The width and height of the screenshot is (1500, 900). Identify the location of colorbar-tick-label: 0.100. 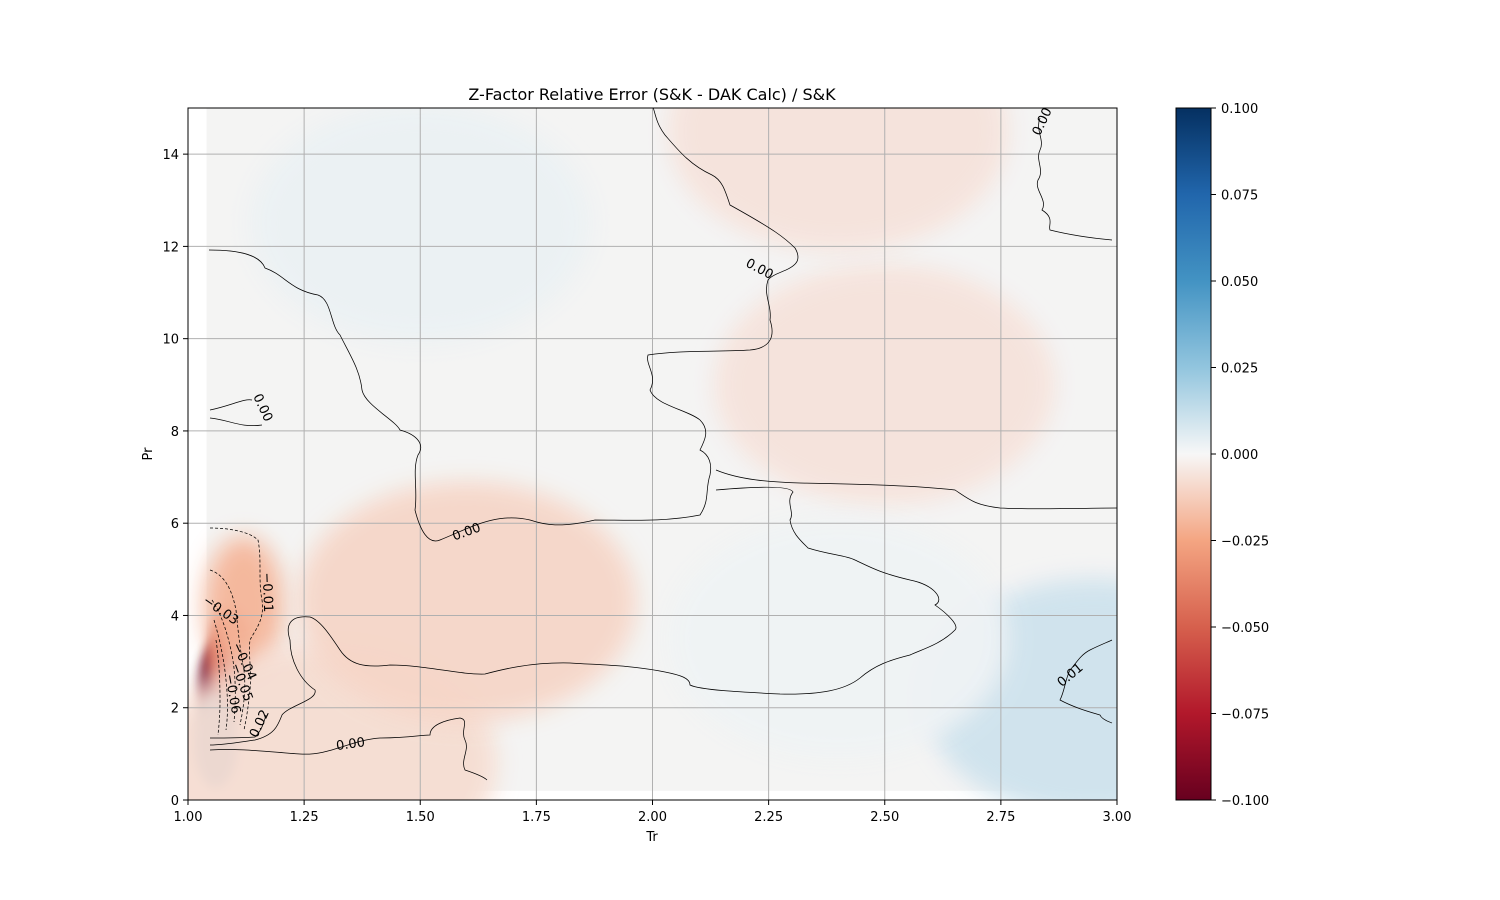
(1239, 109).